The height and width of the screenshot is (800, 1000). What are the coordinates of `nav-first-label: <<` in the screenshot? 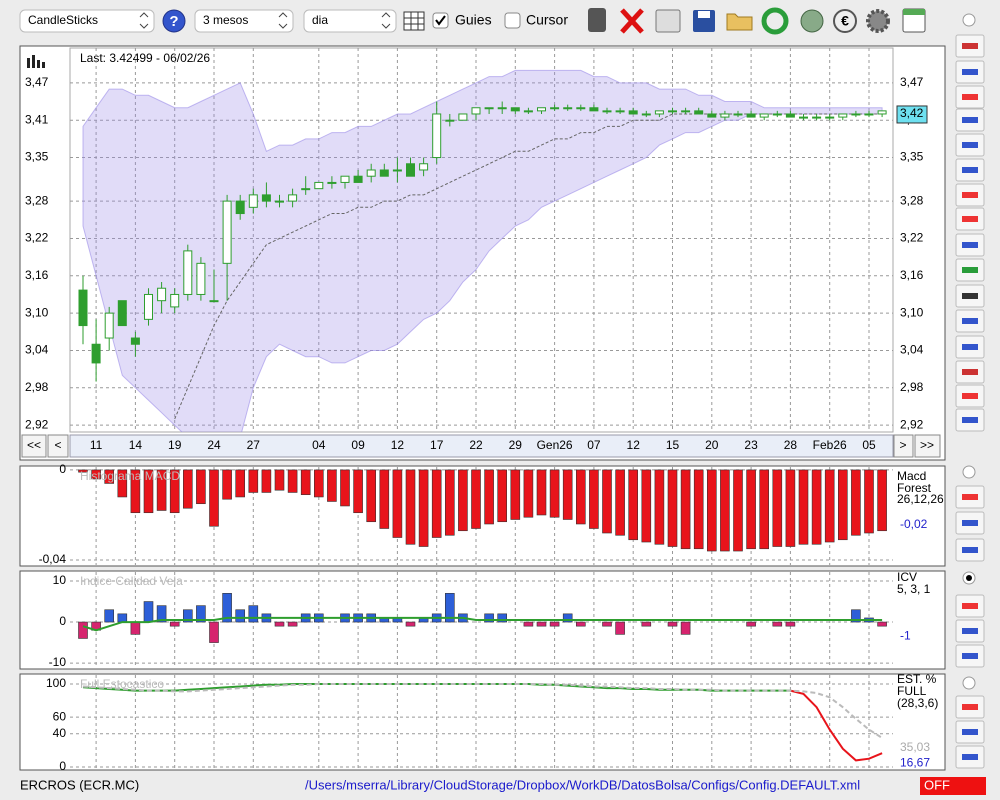 It's located at (34, 445).